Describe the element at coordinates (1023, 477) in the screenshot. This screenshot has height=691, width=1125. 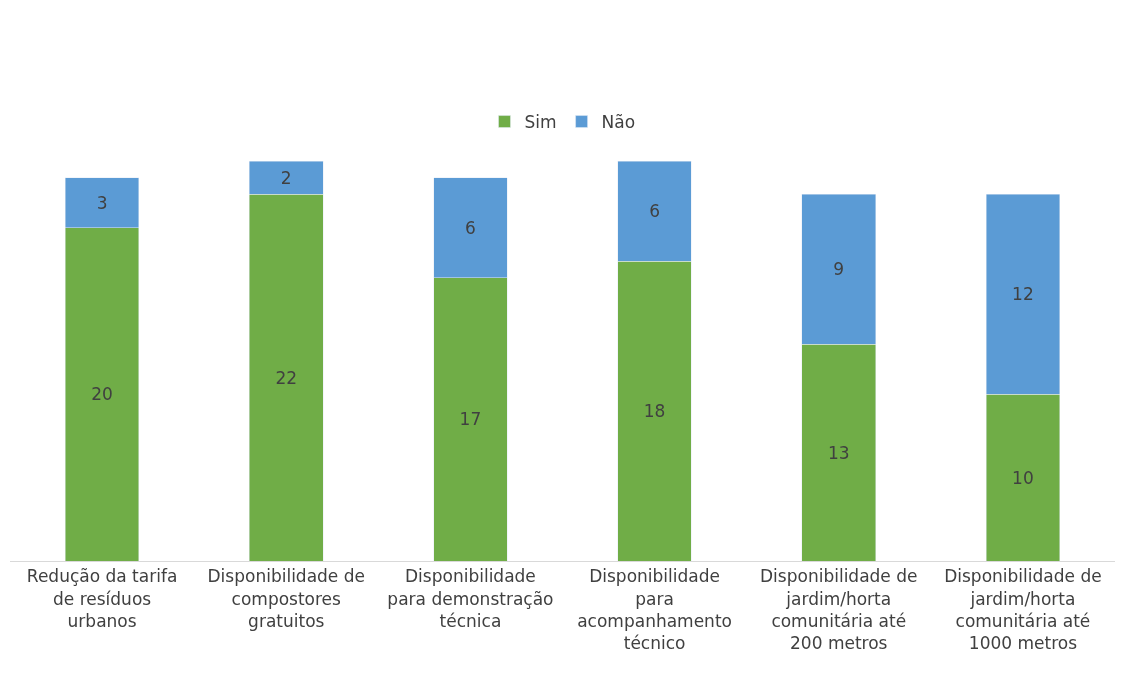
I see `data-label: 10` at that location.